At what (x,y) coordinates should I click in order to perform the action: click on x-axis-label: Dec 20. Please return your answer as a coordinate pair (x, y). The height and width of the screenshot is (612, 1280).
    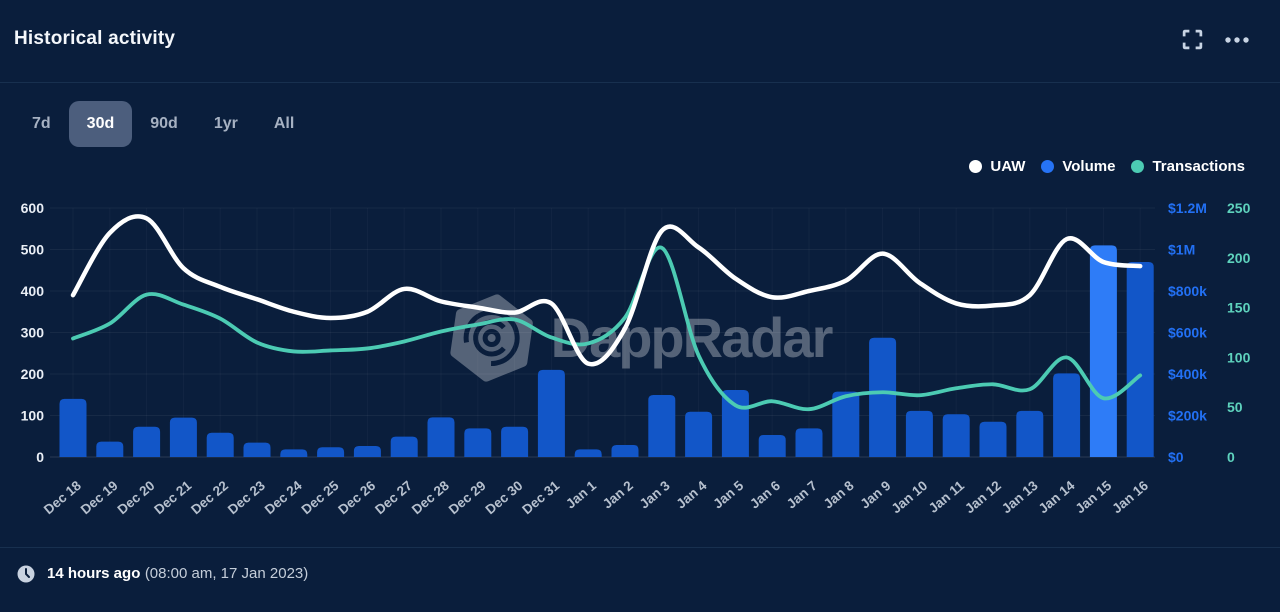
    Looking at the image, I should click on (136, 497).